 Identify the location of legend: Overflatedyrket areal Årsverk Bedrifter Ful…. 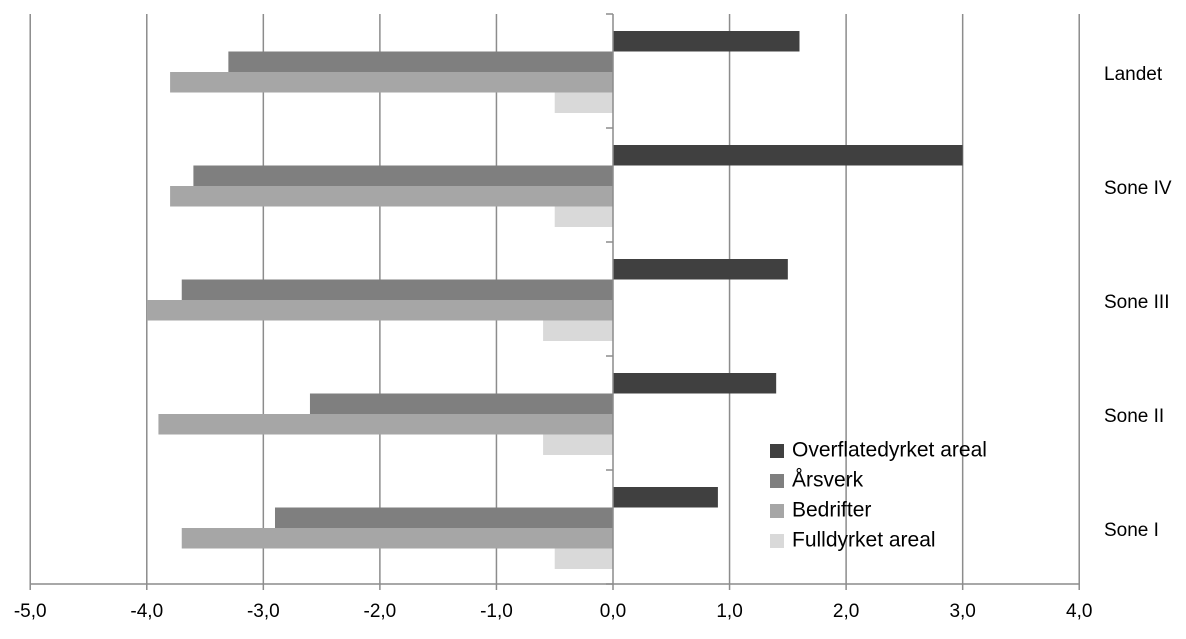
(878, 495).